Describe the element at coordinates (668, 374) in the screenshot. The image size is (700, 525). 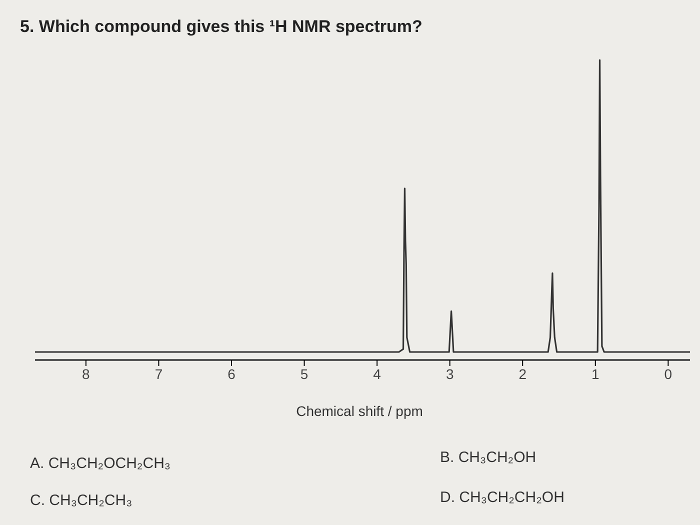
I see `x-tick-label: 0` at that location.